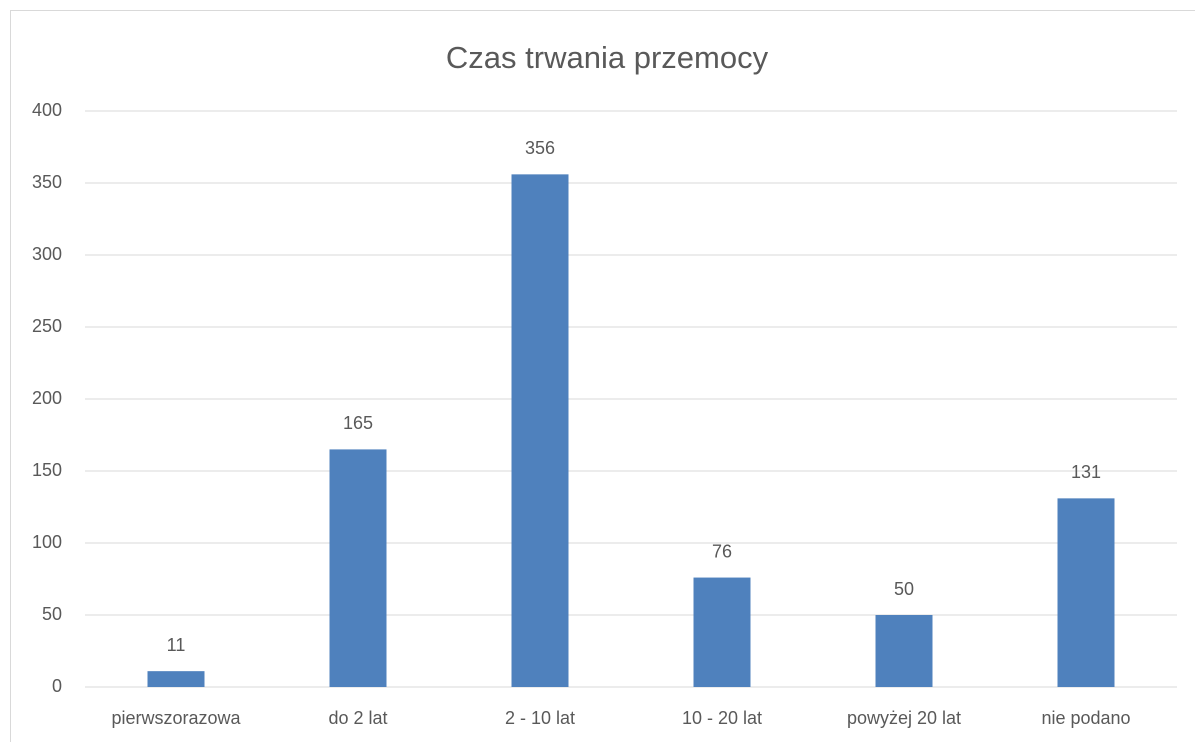 This screenshot has height=742, width=1195. I want to click on data-label: 11, so click(176, 645).